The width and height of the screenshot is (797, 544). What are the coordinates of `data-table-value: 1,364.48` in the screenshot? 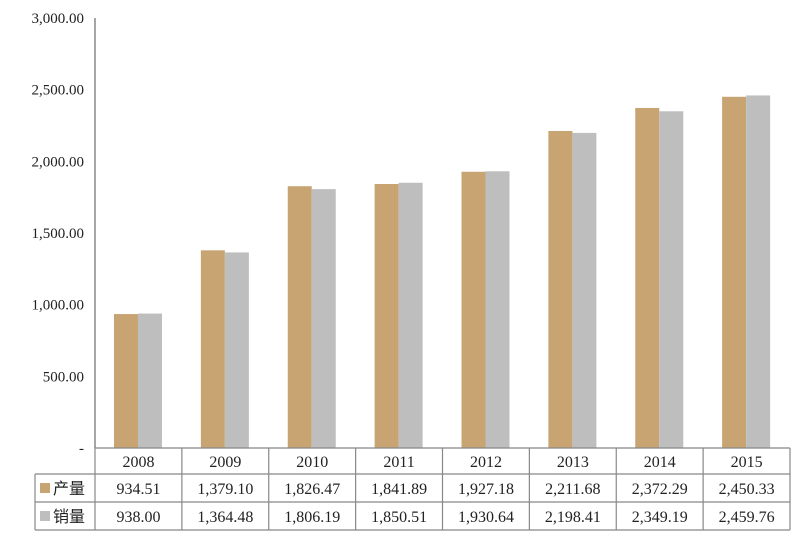 It's located at (225, 517).